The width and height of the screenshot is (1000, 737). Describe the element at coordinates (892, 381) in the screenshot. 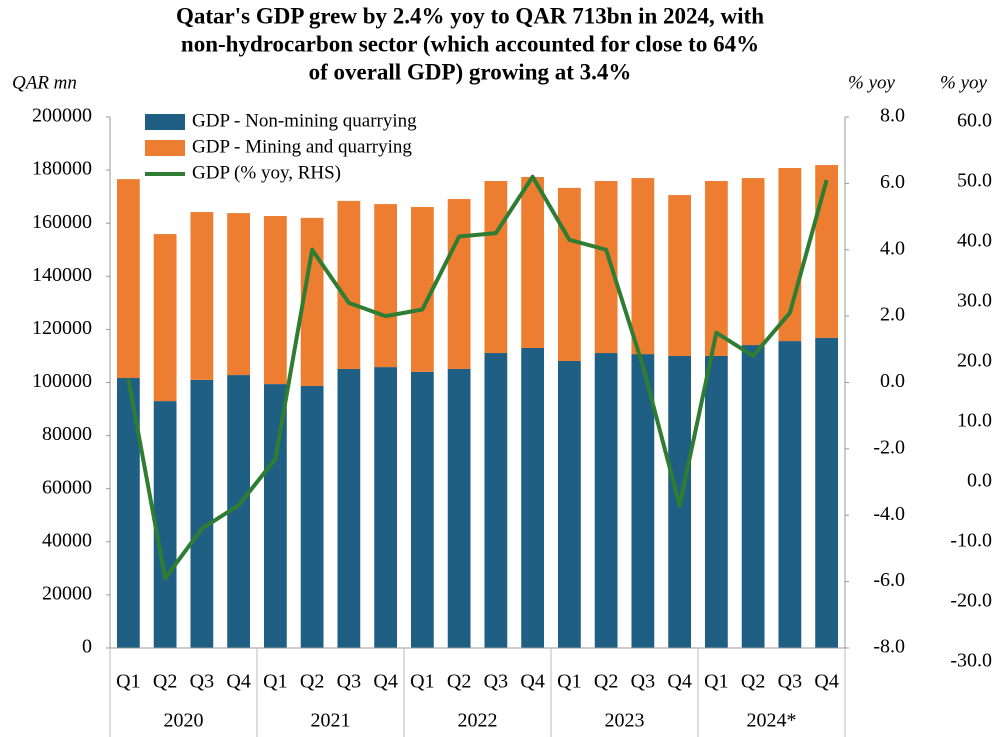

I see `y2-tick-label: 0.0` at that location.